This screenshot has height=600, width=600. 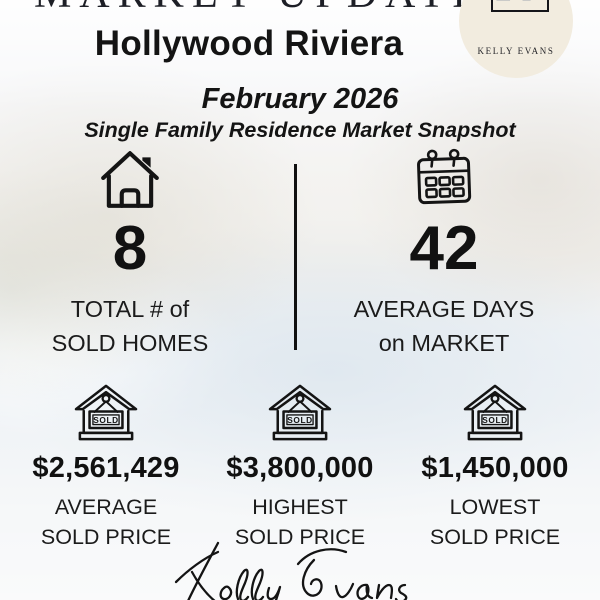 I want to click on price-highest: SOLD $3,800,000 HIGHEST SOLD PRICE, so click(x=300, y=467).